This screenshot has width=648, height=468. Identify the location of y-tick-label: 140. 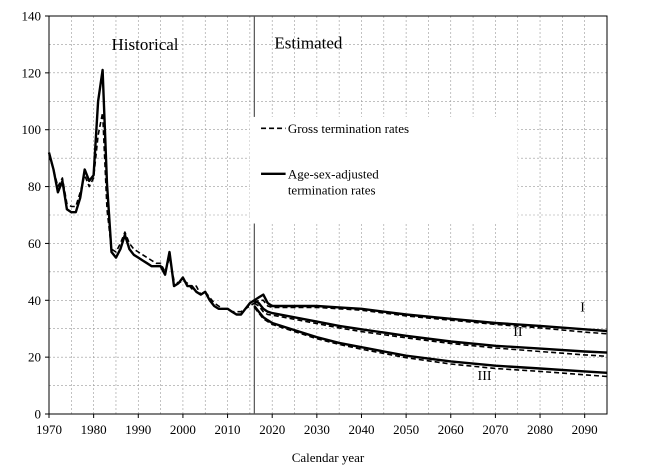
(32, 16).